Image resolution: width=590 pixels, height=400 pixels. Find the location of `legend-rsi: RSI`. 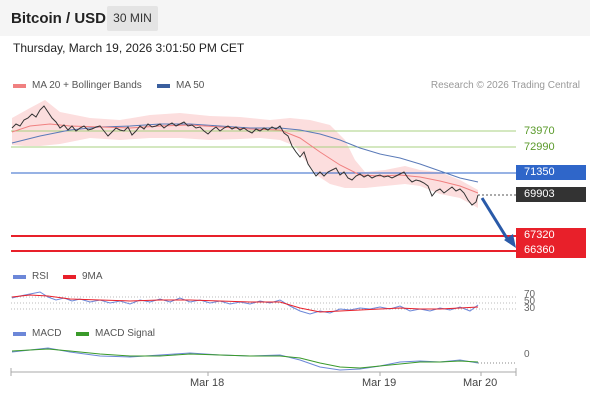

legend-rsi: RSI is located at coordinates (31, 276).